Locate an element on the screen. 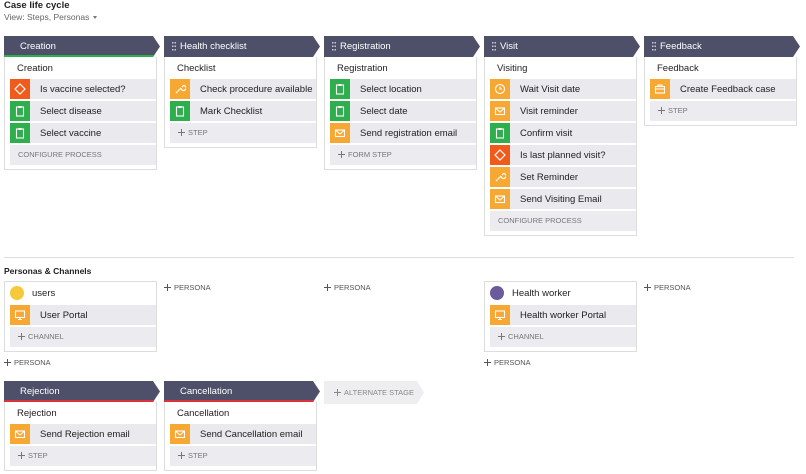  channel: Health worker Portal is located at coordinates (563, 315).